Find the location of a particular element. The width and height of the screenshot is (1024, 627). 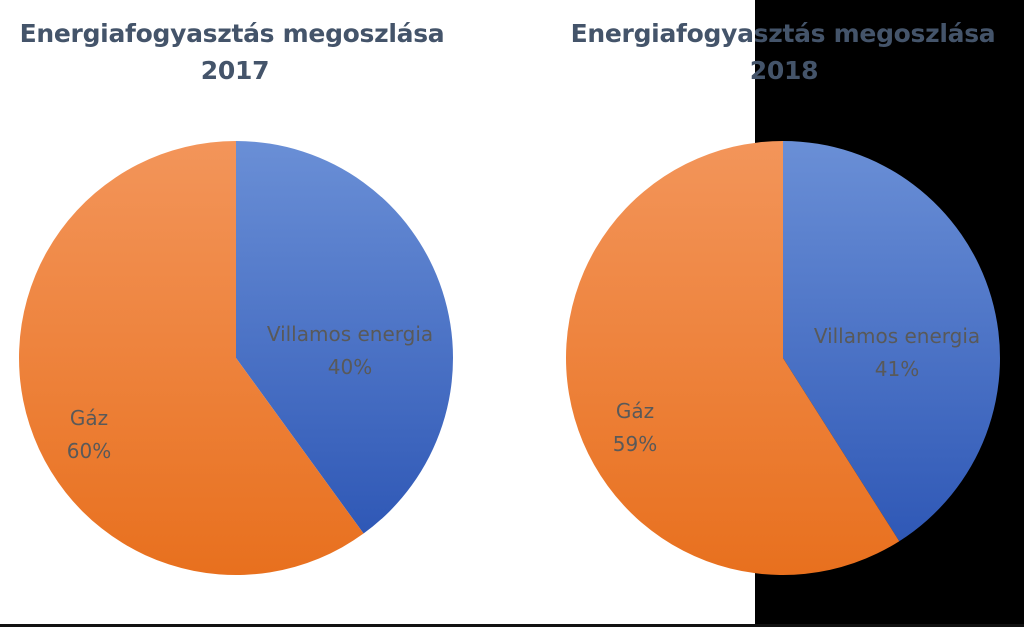

slice-label-gaz-2018-category: Gáz is located at coordinates (635, 411).